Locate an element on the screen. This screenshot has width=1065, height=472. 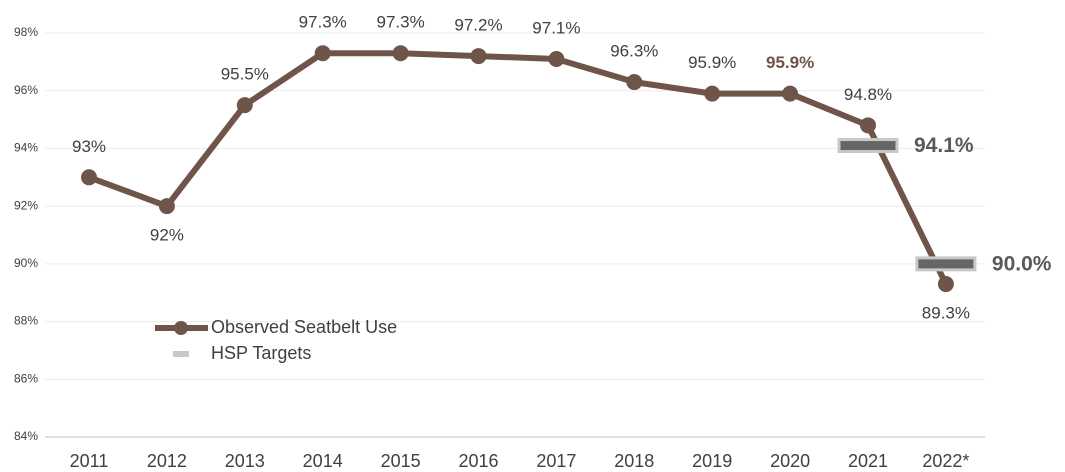
y-tick-label: 86% is located at coordinates (26, 378).